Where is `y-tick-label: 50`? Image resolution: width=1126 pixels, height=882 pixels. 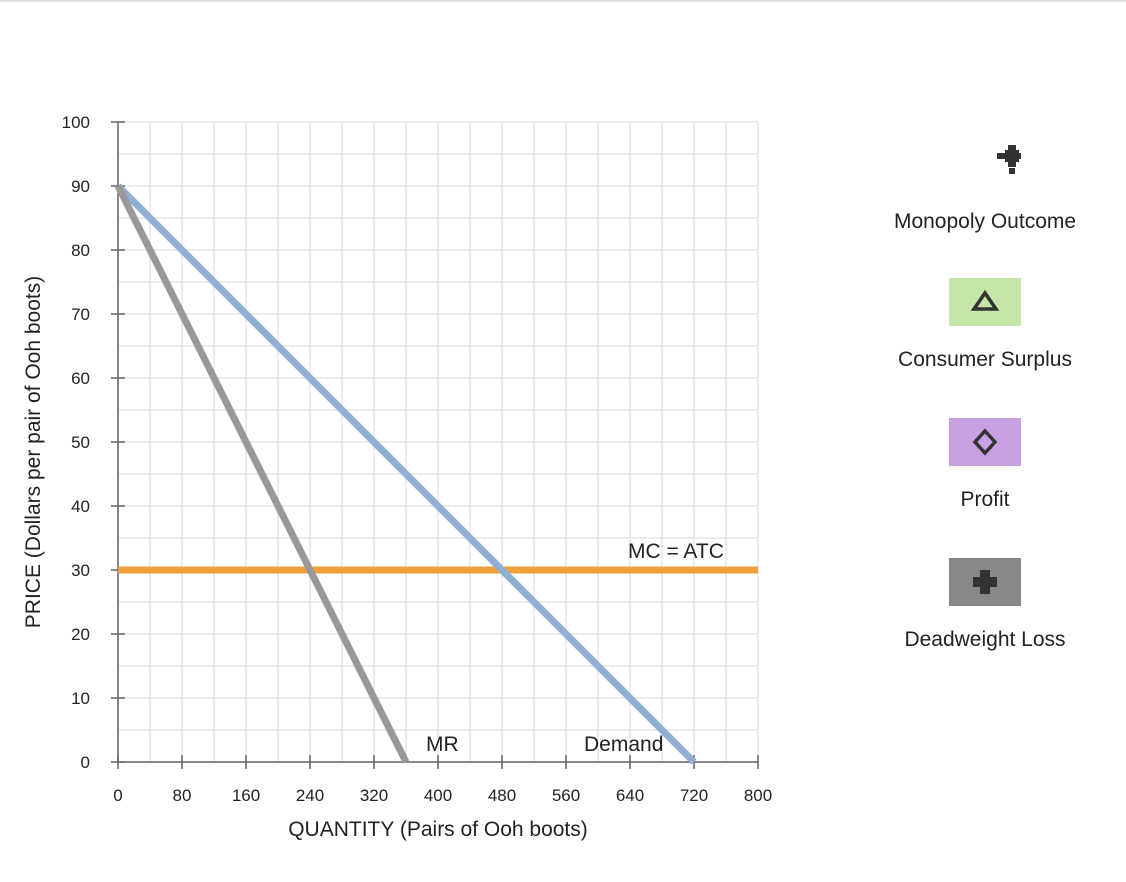
y-tick-label: 50 is located at coordinates (80, 442).